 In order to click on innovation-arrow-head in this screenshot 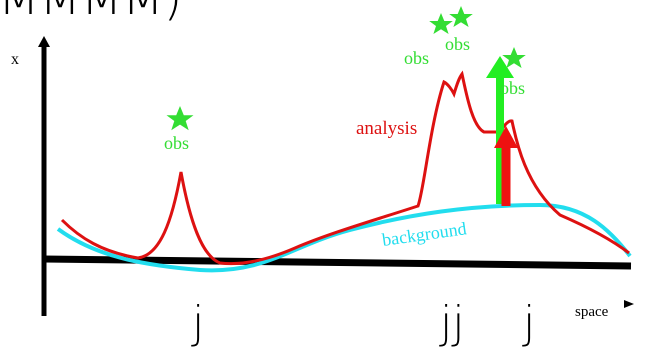, I will do `click(500, 67)`.